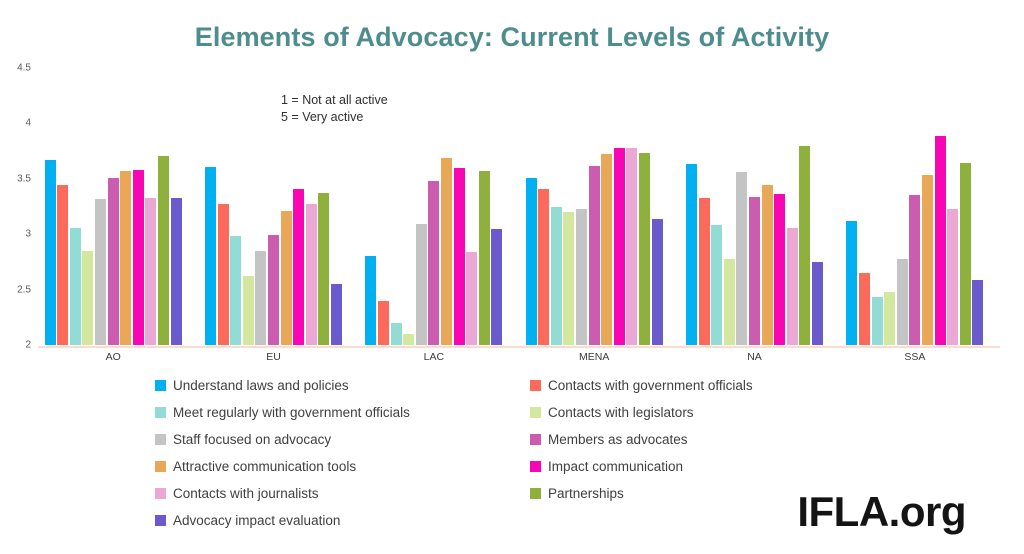  Describe the element at coordinates (616, 466) in the screenshot. I see `legend-item-label: Impact communication` at that location.